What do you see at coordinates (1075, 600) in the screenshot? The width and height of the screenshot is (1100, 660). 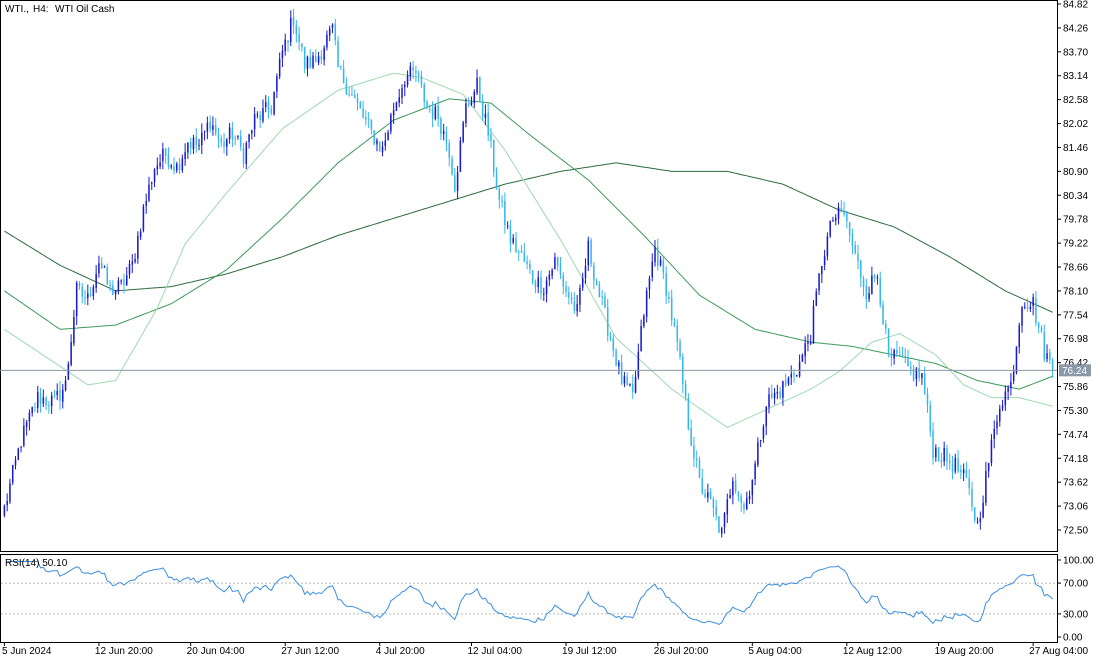 I see `rsi-axis: 100.00 70.00 30.00 0.00` at bounding box center [1075, 600].